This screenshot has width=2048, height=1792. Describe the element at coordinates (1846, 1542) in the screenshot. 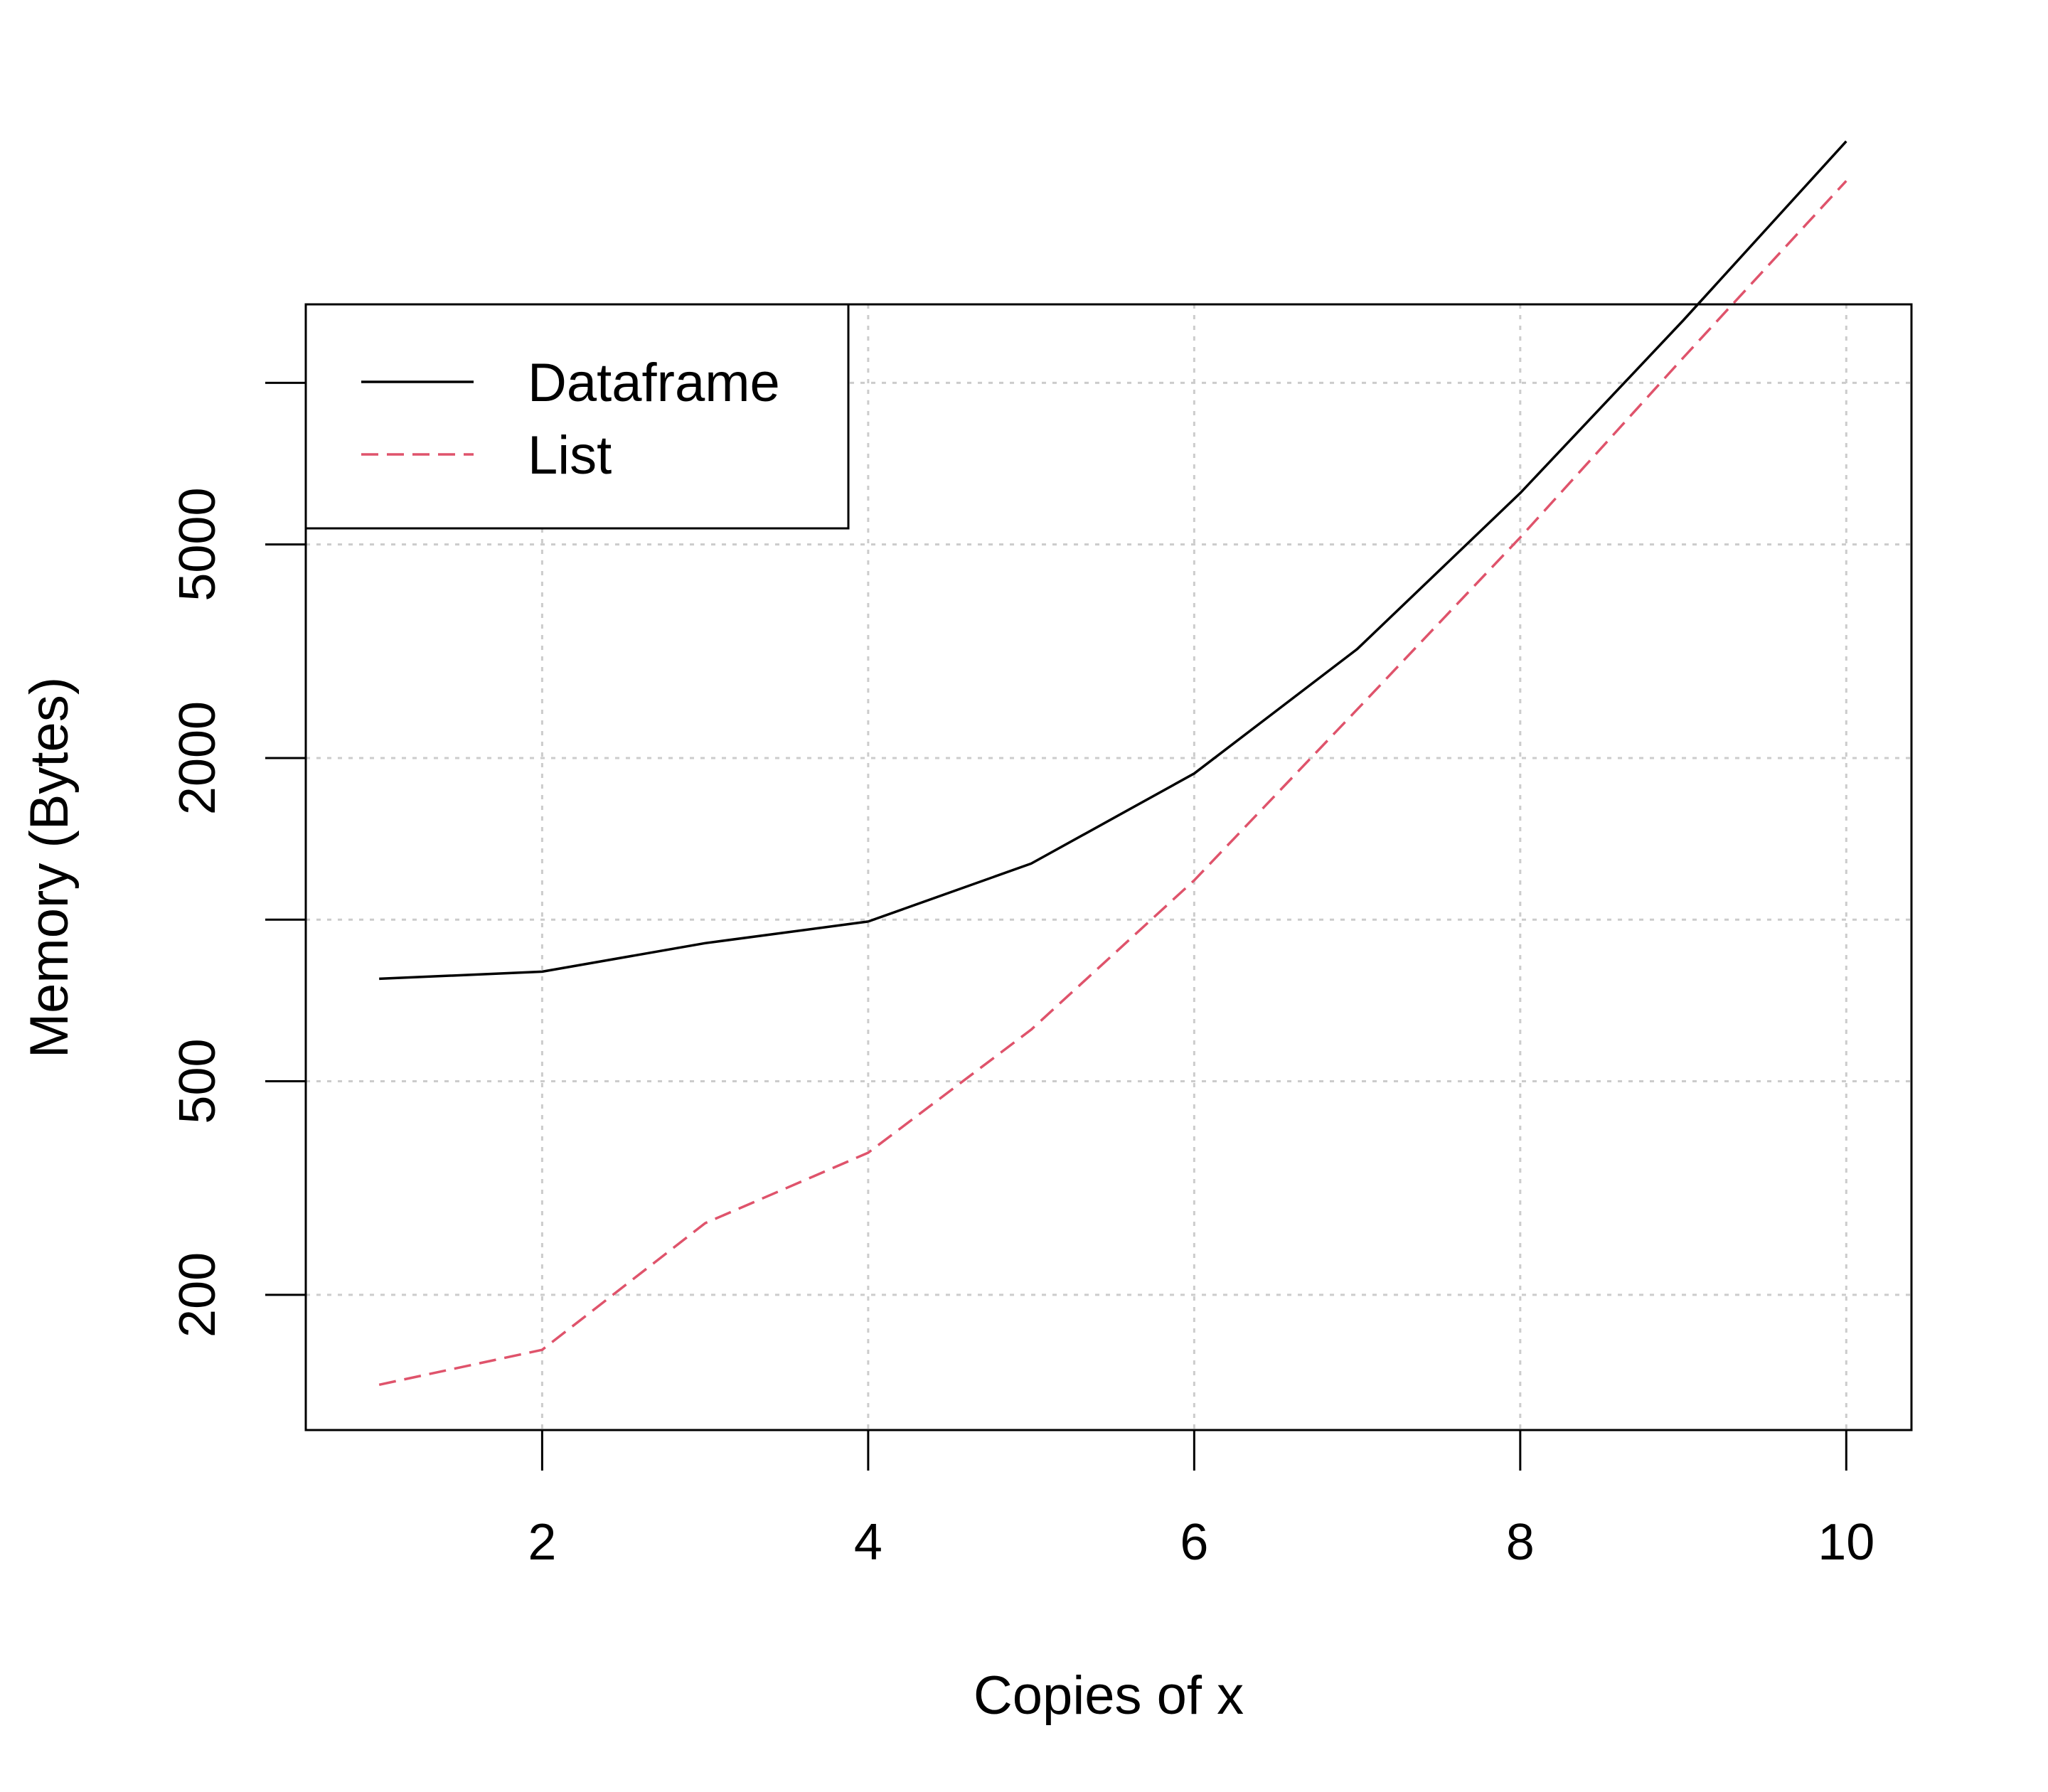

I see `x-tick-label: 10` at that location.